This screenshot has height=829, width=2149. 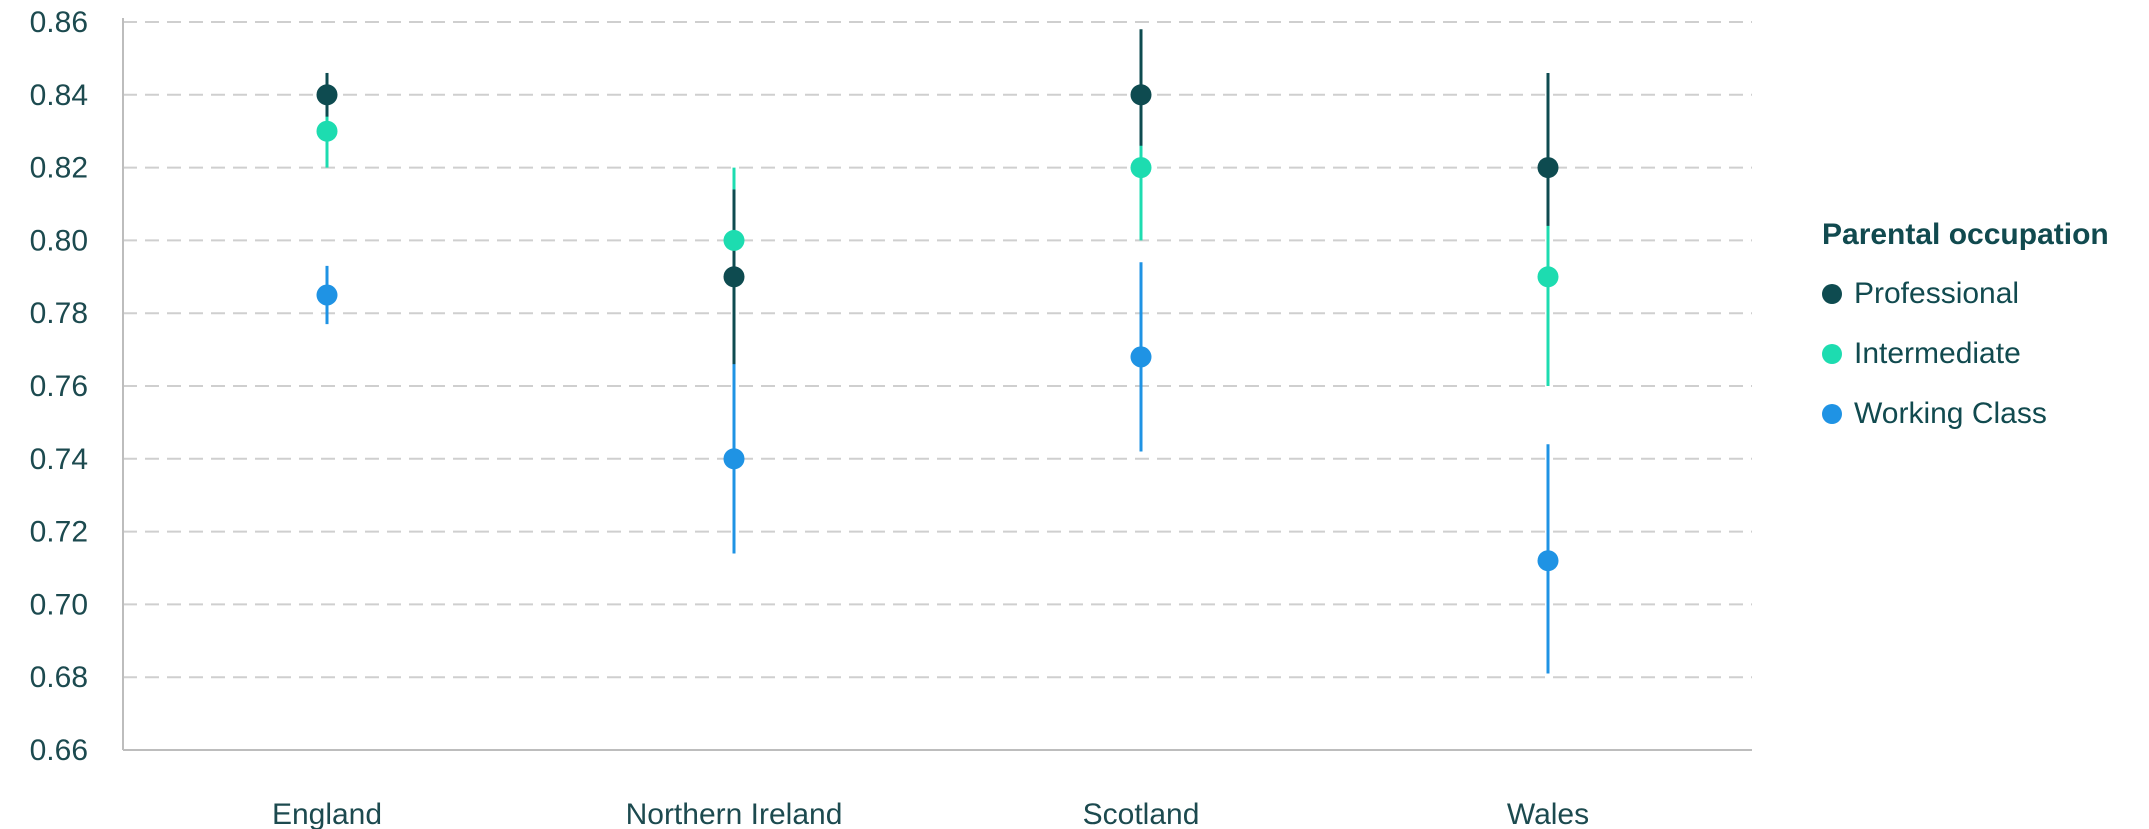 What do you see at coordinates (1548, 813) in the screenshot?
I see `x-tick-label: Wales` at bounding box center [1548, 813].